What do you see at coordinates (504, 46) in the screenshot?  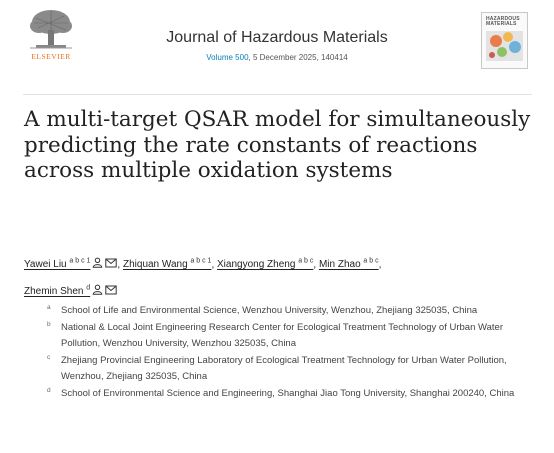 I see `cover-artwork` at bounding box center [504, 46].